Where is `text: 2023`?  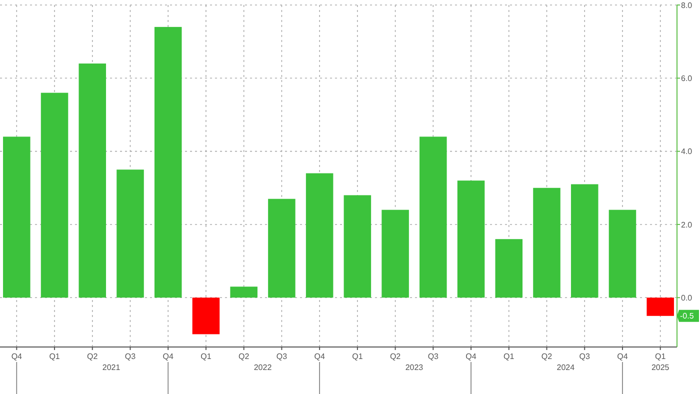 text: 2023 is located at coordinates (414, 367).